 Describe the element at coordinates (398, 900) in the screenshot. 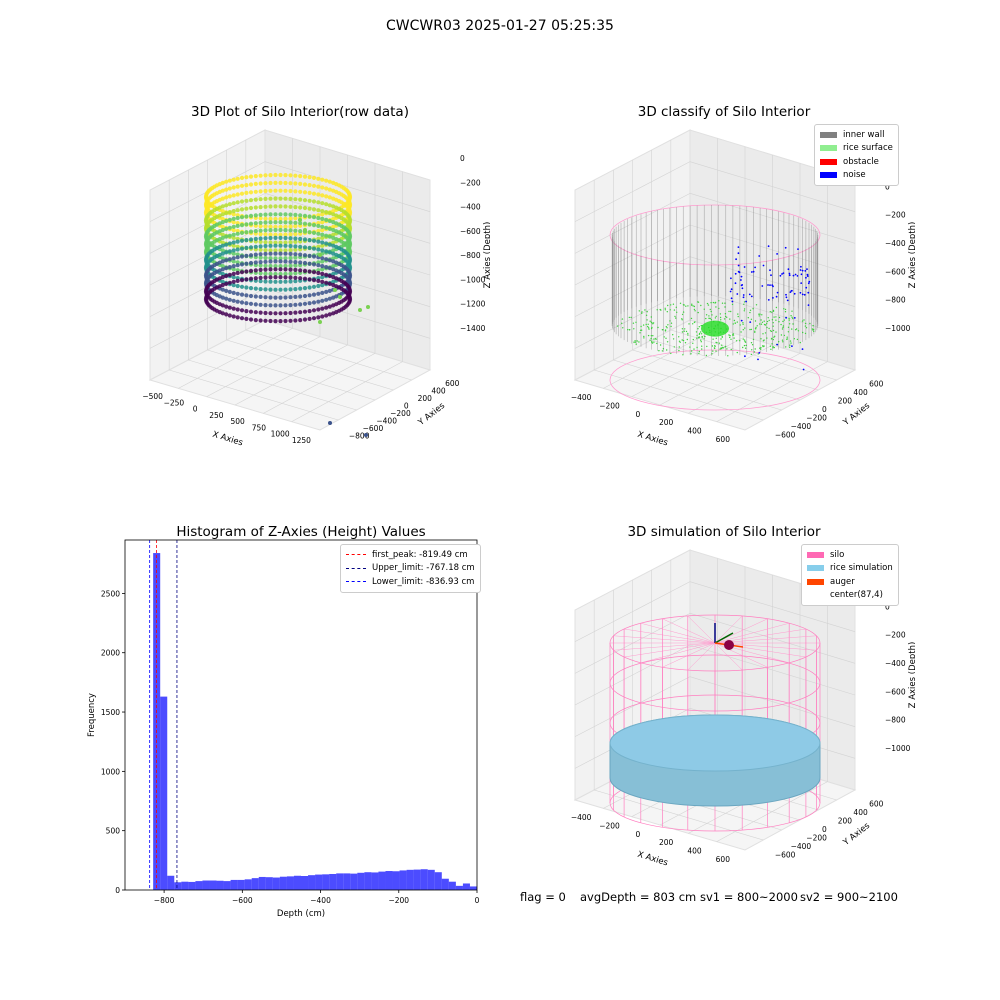

I see `histogram-xtick-label: −200` at that location.